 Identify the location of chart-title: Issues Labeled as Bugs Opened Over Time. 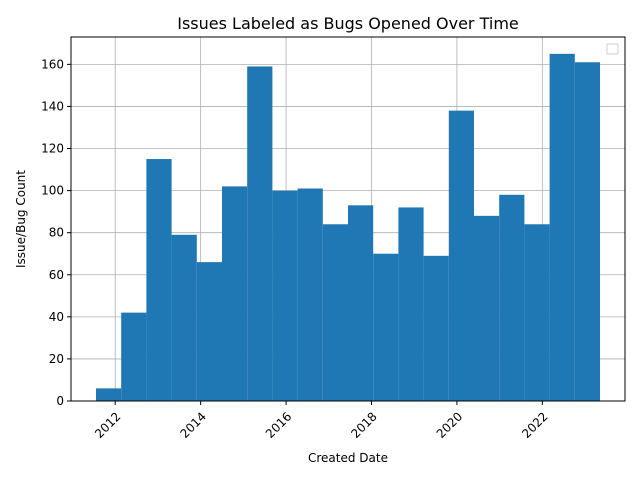
(348, 23).